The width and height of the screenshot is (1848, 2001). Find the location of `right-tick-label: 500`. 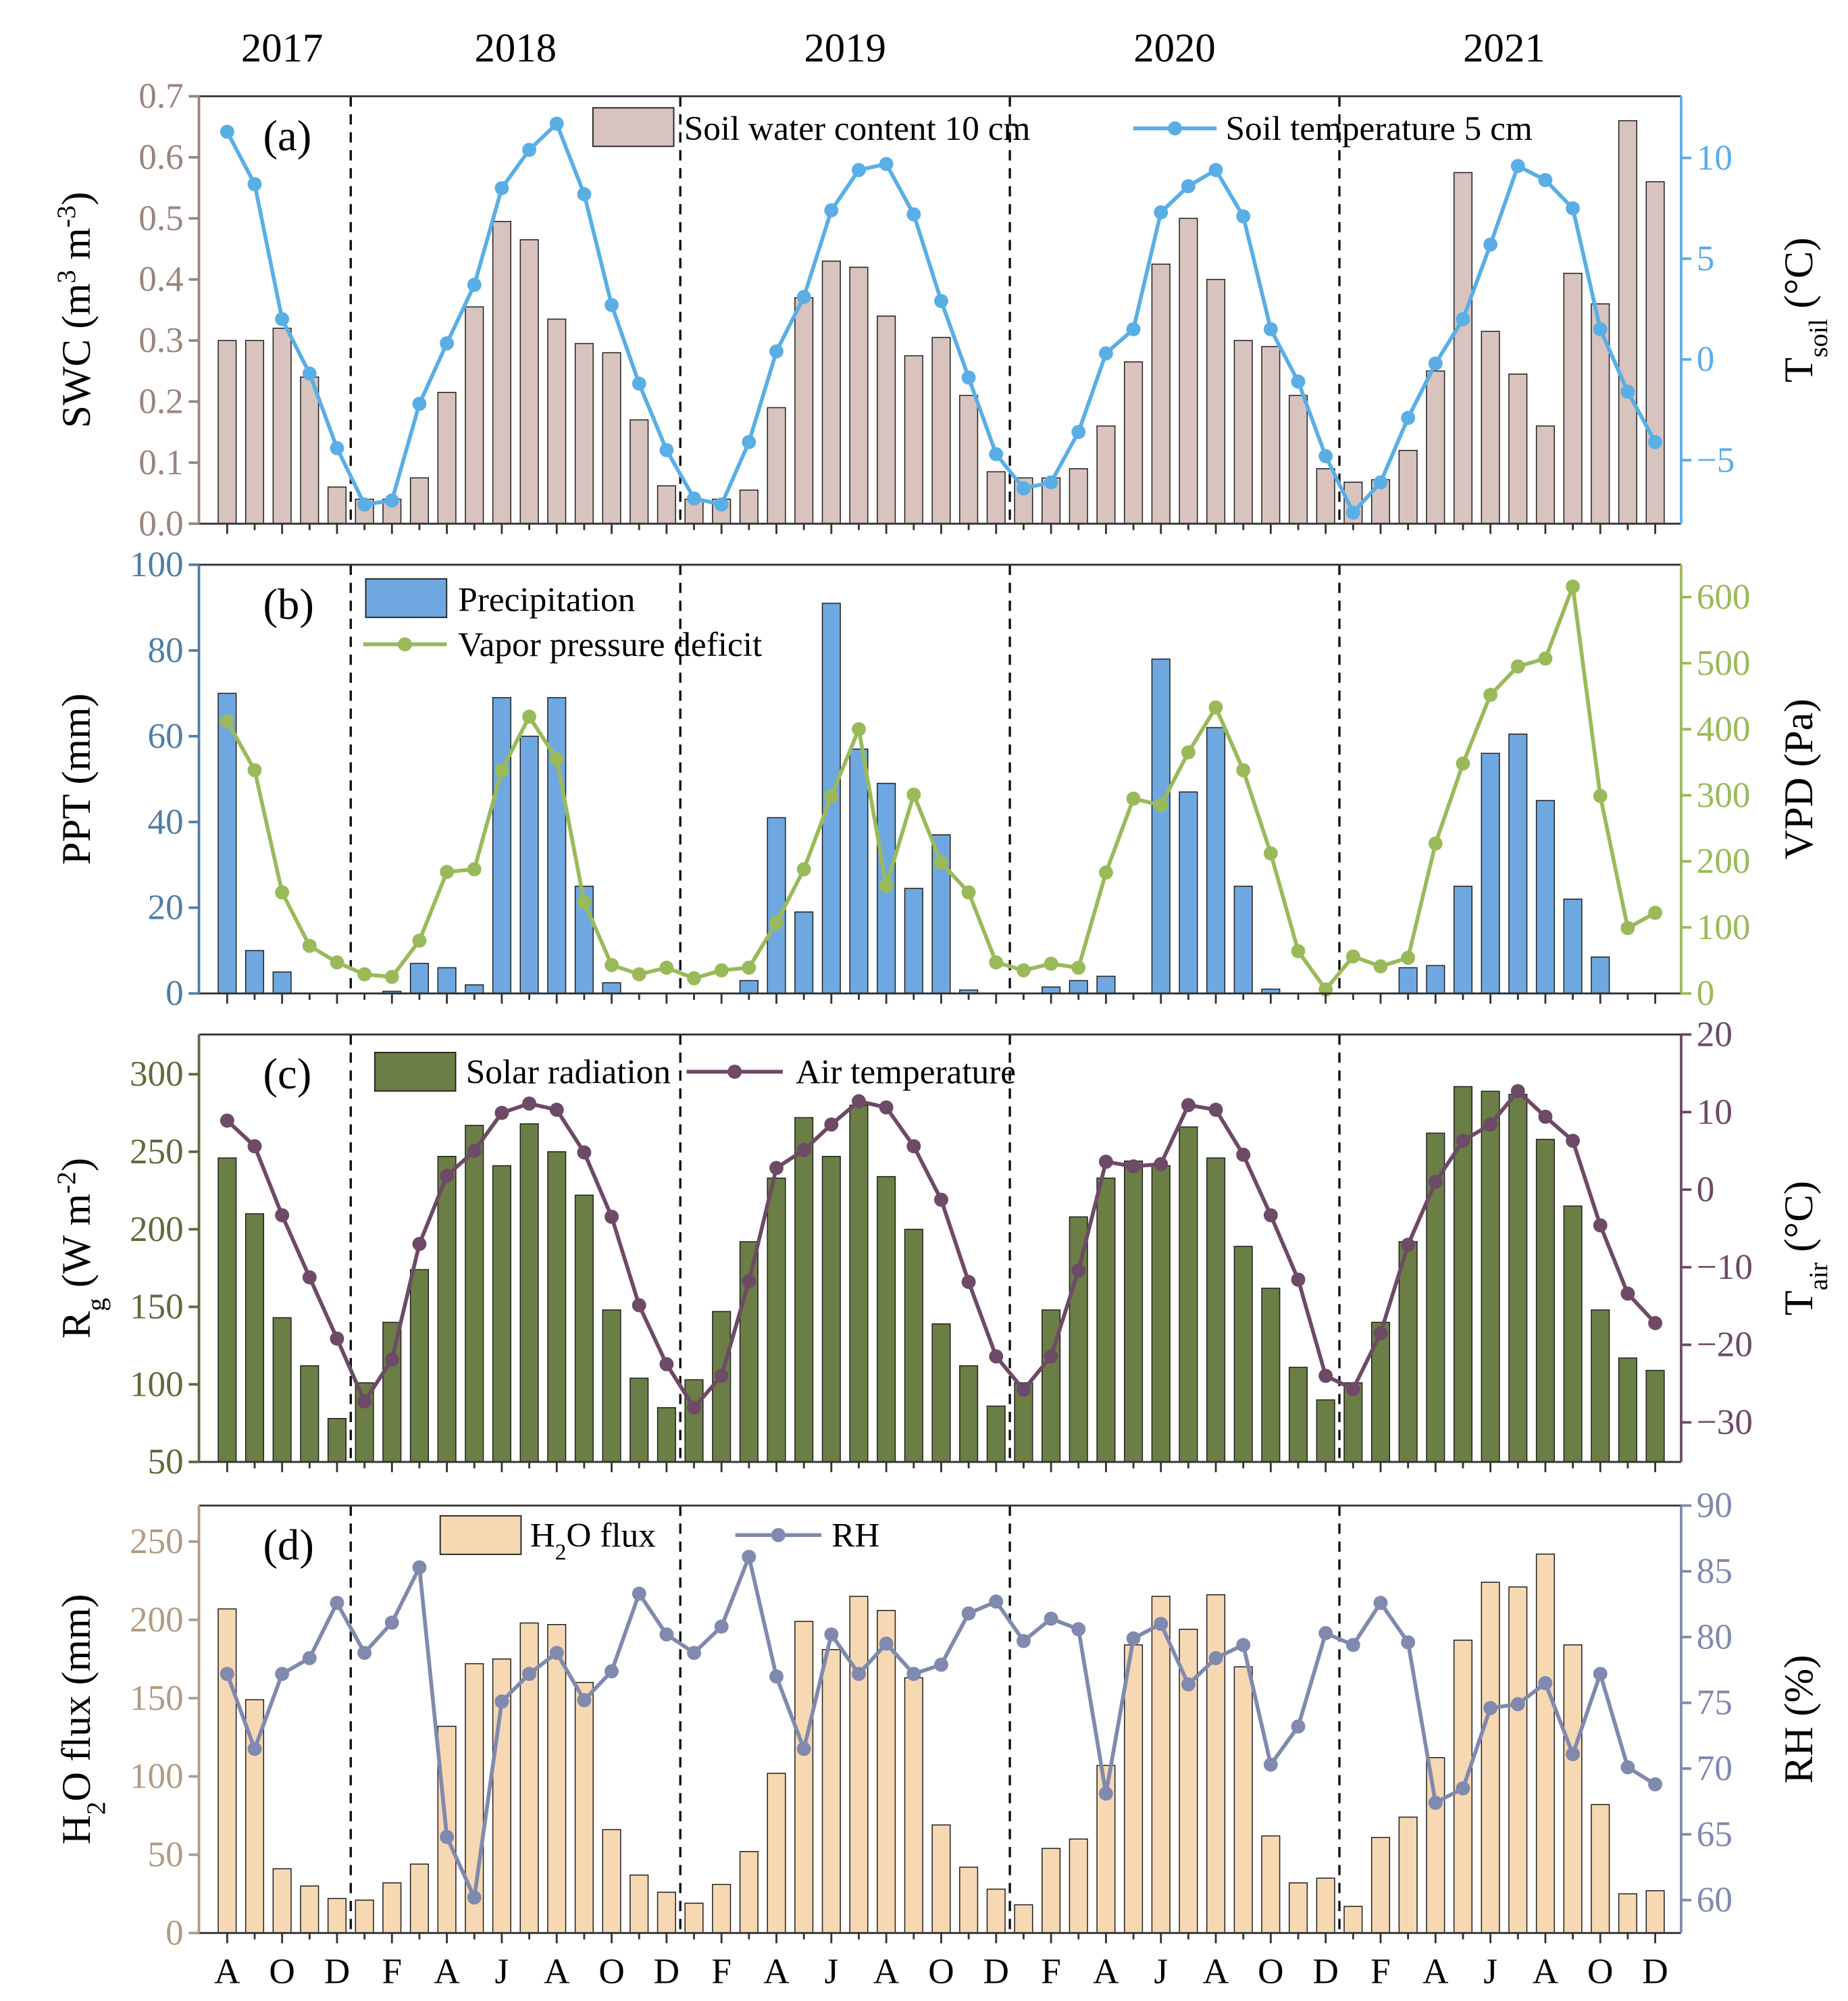

right-tick-label: 500 is located at coordinates (1724, 663).